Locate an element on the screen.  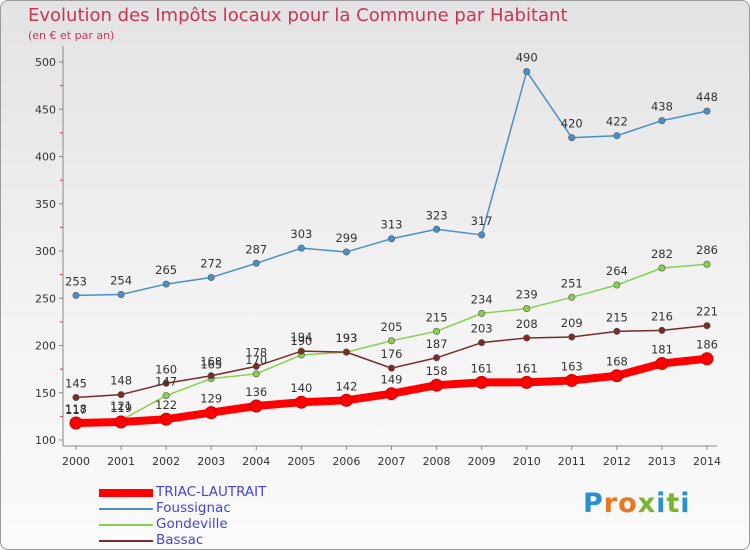
data-label-gondeville: 117 is located at coordinates (76, 410).